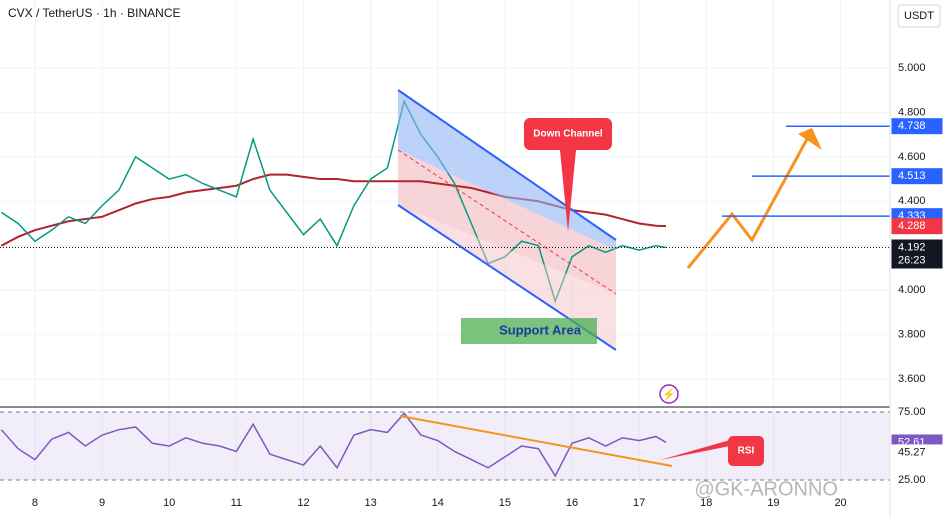 This screenshot has height=518, width=948. Describe the element at coordinates (810, 139) in the screenshot. I see `projection-head` at that location.